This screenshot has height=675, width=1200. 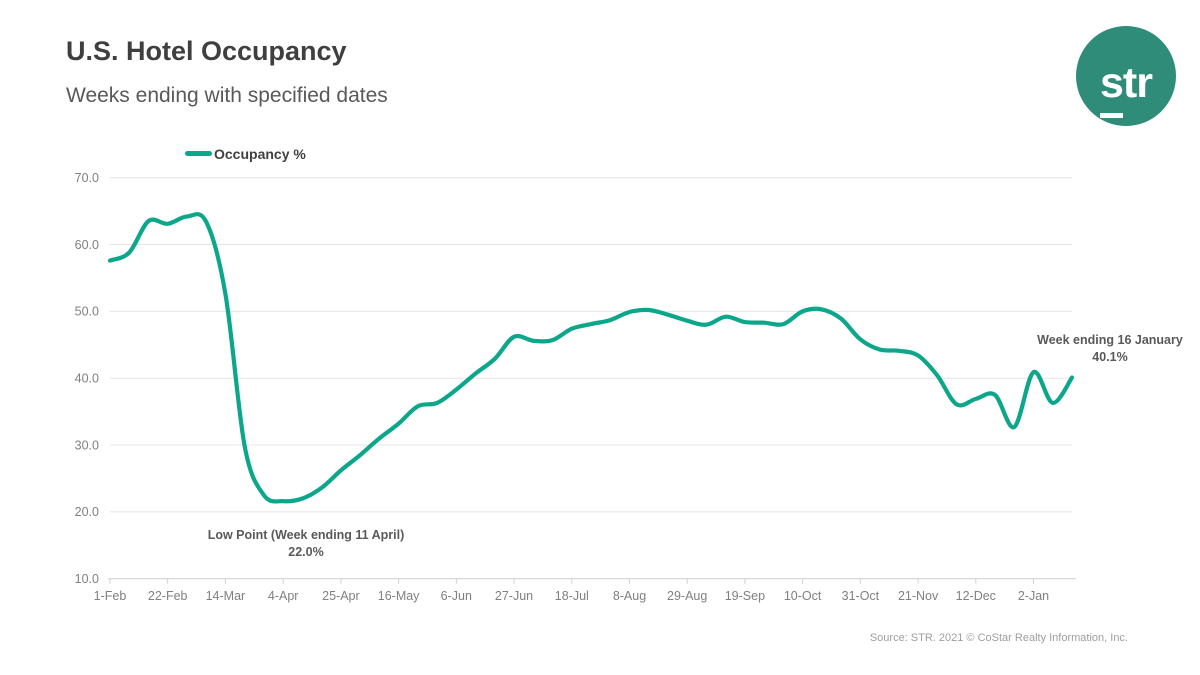 I want to click on page-title: U.S. Hotel Occupancy, so click(x=206, y=51).